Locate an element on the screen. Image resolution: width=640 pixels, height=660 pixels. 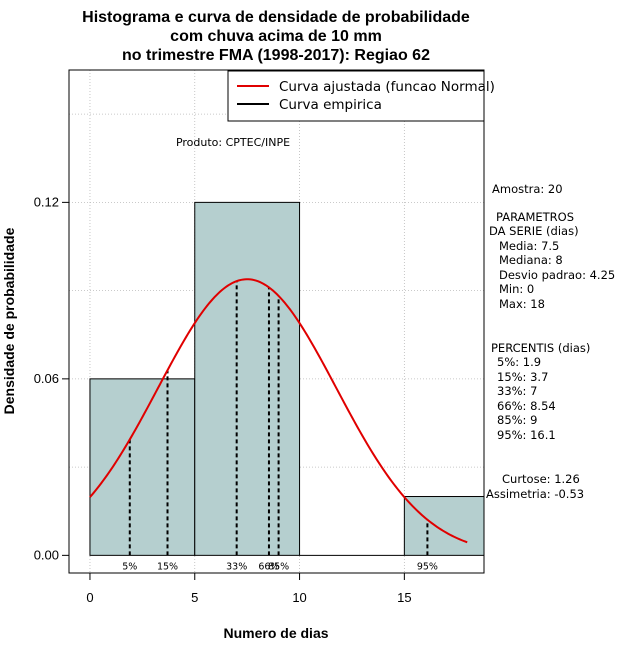
x-axis-title: Numero de dias is located at coordinates (275, 633).